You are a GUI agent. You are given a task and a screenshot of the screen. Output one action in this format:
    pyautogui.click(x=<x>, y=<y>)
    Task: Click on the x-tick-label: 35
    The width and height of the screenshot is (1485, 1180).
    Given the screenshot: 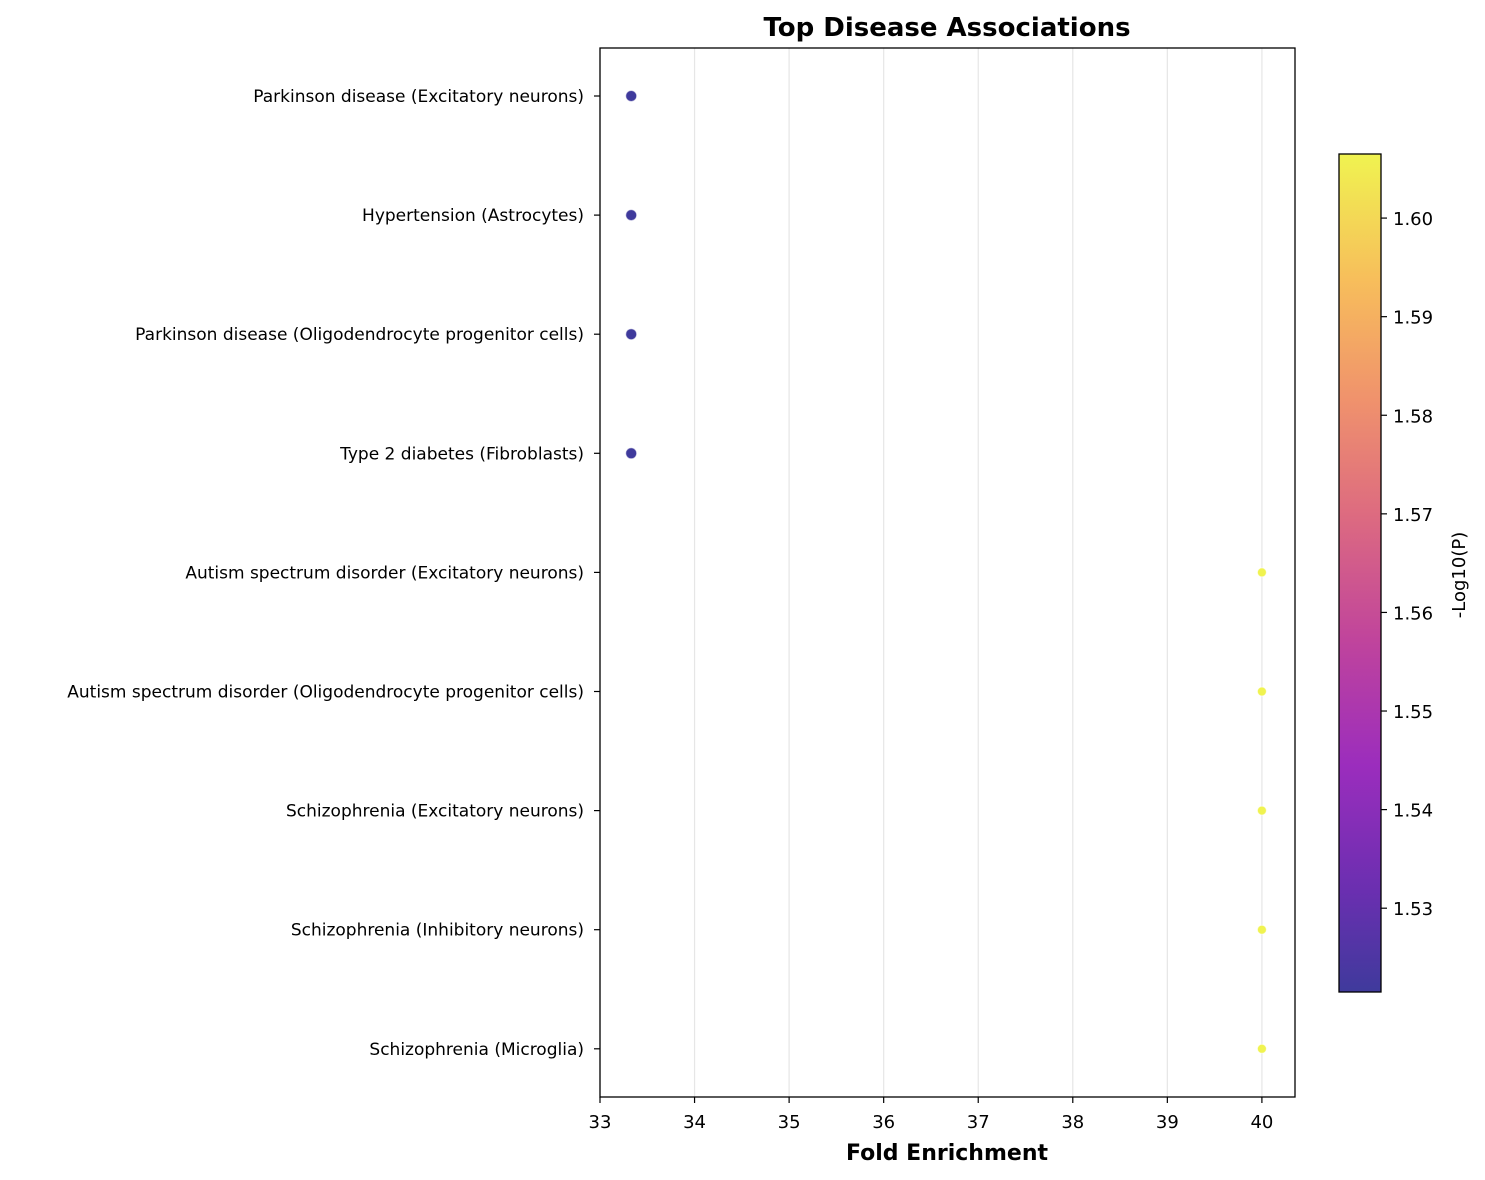 What is the action you would take?
    pyautogui.click(x=789, y=1122)
    